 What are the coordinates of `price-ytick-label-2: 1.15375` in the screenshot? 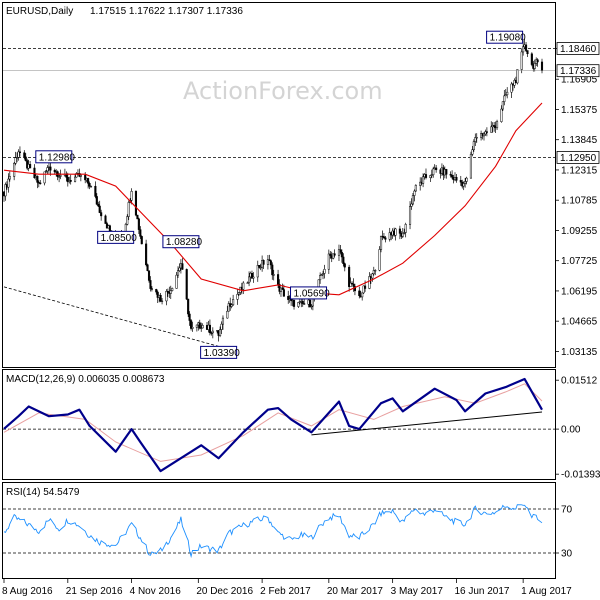 It's located at (579, 110).